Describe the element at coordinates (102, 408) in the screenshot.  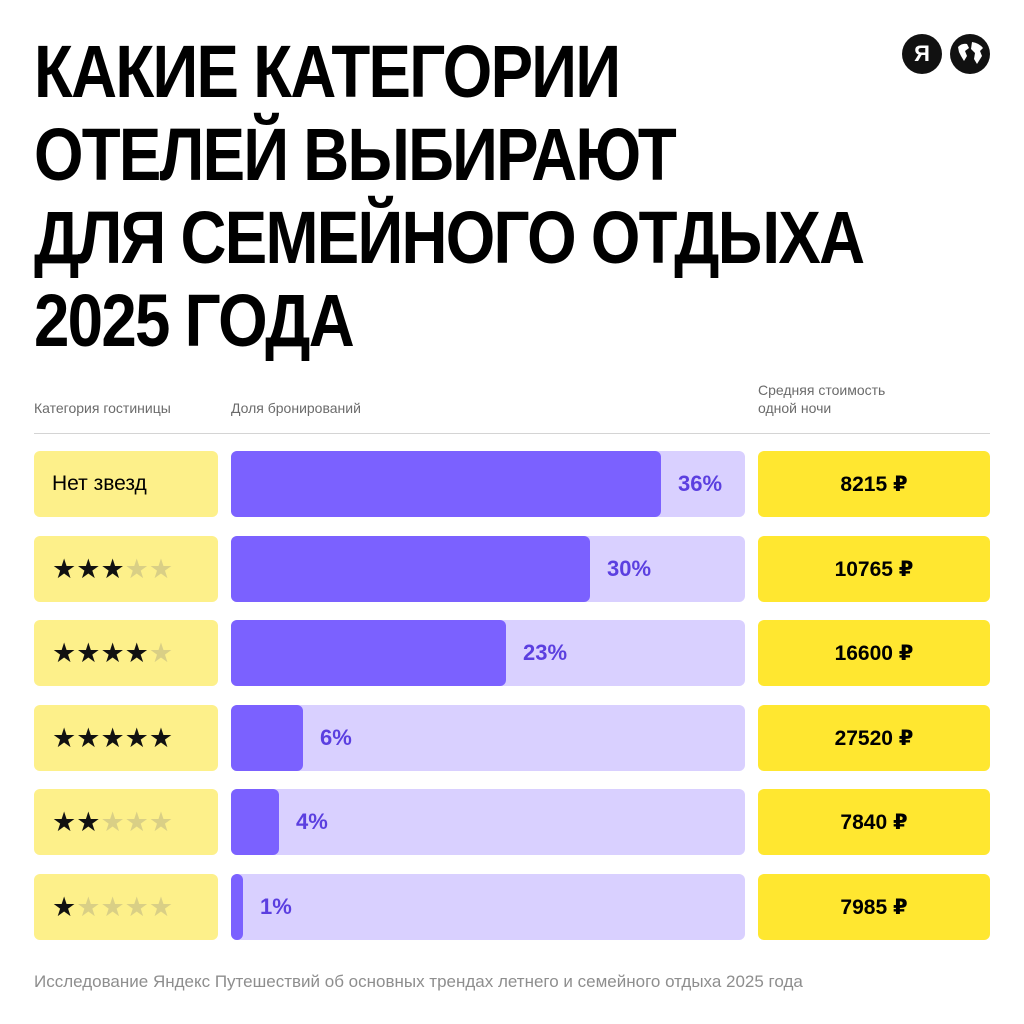
I see `header-category: Категория гостиницы` at that location.